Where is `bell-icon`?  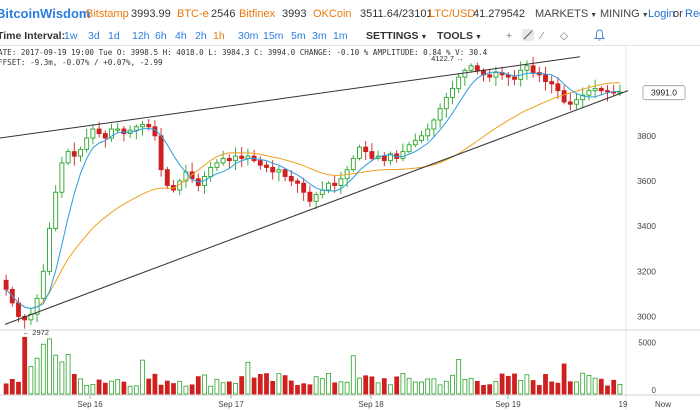 bell-icon is located at coordinates (599, 36).